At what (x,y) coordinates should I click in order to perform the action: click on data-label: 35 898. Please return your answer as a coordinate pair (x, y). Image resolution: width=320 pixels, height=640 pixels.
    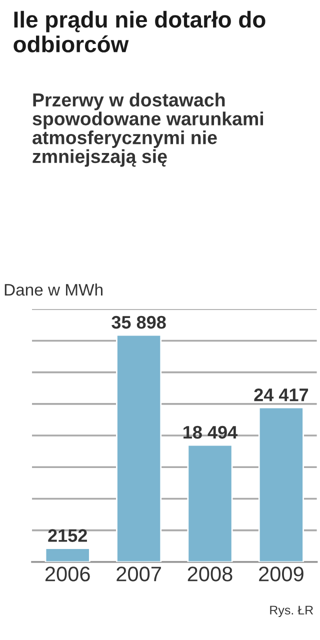
    Looking at the image, I should click on (139, 322).